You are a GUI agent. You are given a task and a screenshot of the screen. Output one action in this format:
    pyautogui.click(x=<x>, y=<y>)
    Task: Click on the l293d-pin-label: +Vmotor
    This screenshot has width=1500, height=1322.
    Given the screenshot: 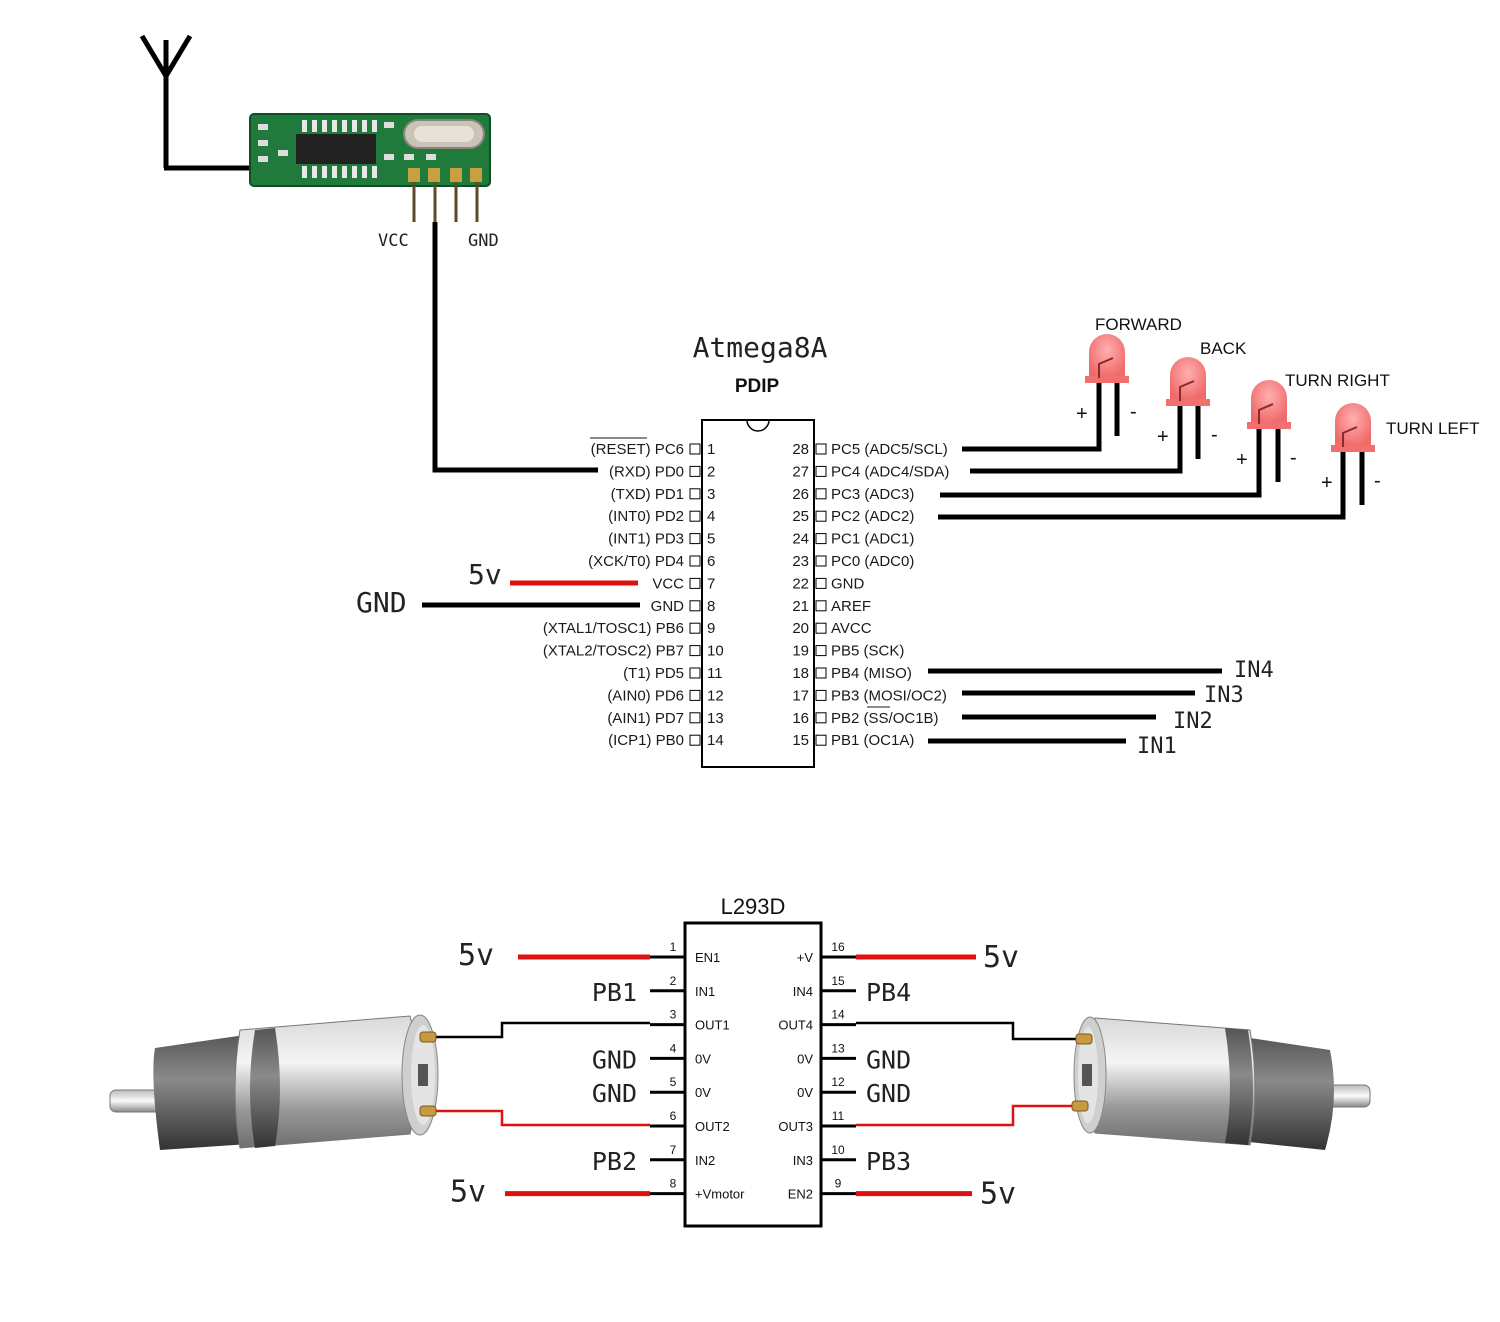 What is the action you would take?
    pyautogui.click(x=720, y=1194)
    